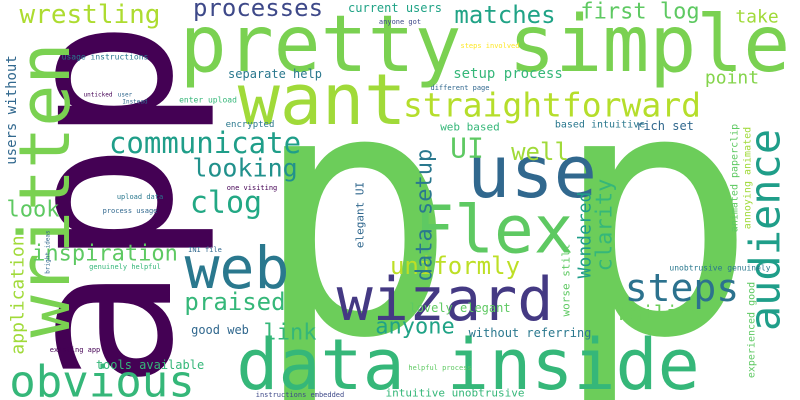 This screenshot has width=800, height=400. What do you see at coordinates (360, 215) in the screenshot?
I see `word: elegant UI` at bounding box center [360, 215].